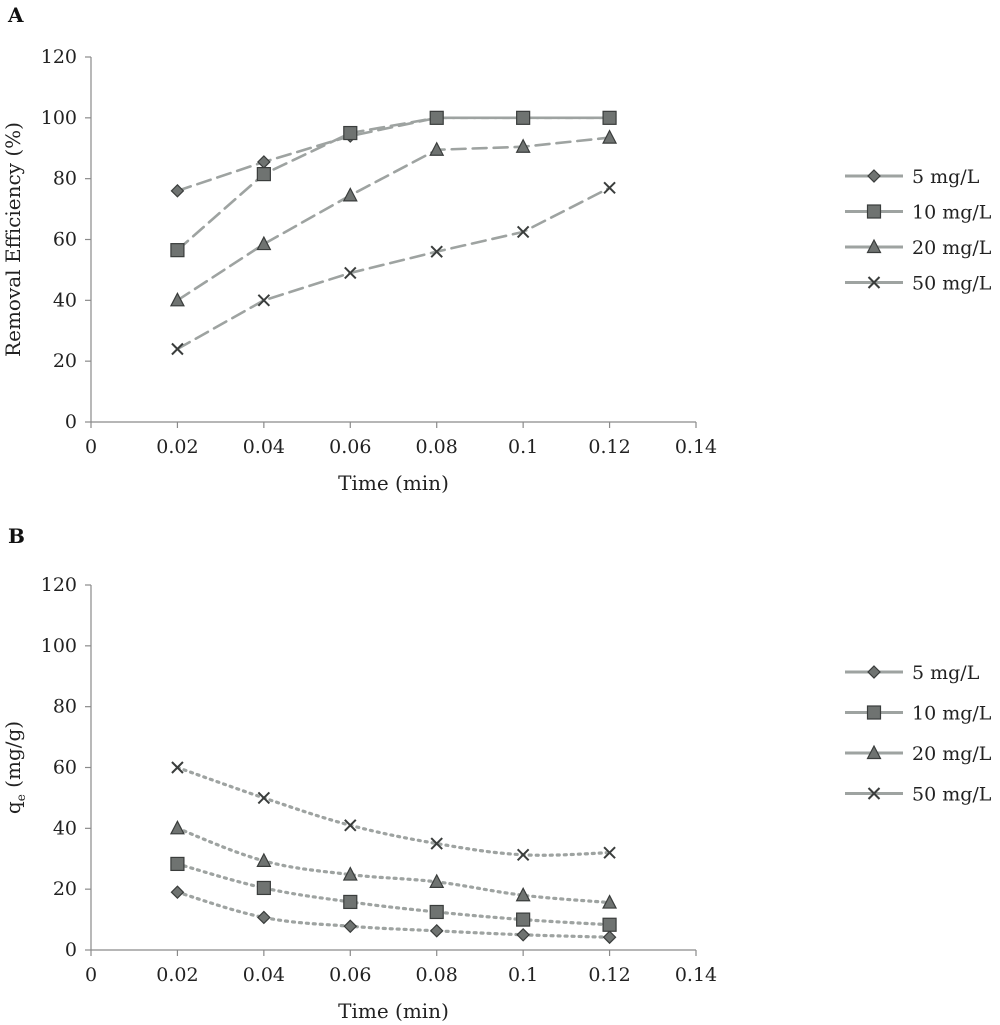 The width and height of the screenshot is (1000, 1025). Describe the element at coordinates (177, 975) in the screenshot. I see `x-tick-label: 0.02` at that location.